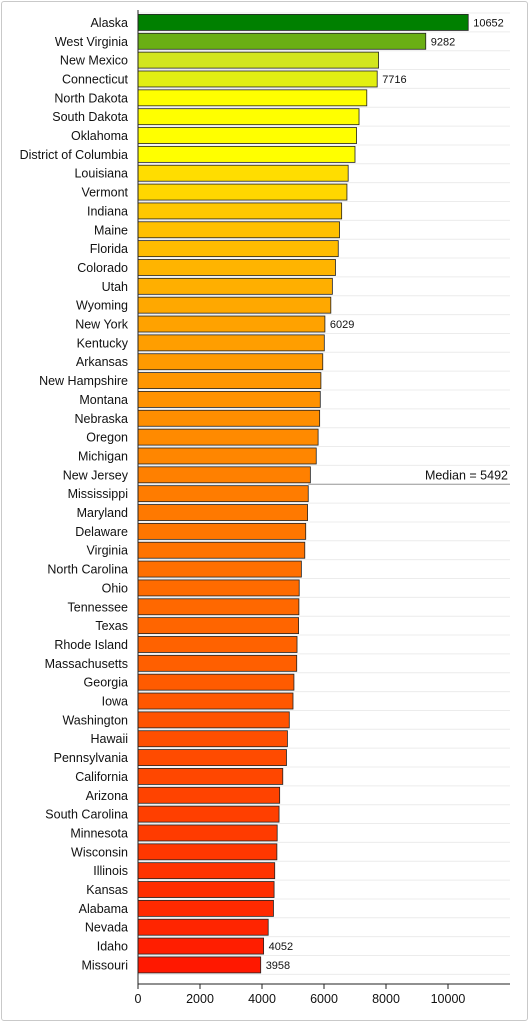 The height and width of the screenshot is (1026, 531). Describe the element at coordinates (488, 23) in the screenshot. I see `data-label: 10652` at that location.